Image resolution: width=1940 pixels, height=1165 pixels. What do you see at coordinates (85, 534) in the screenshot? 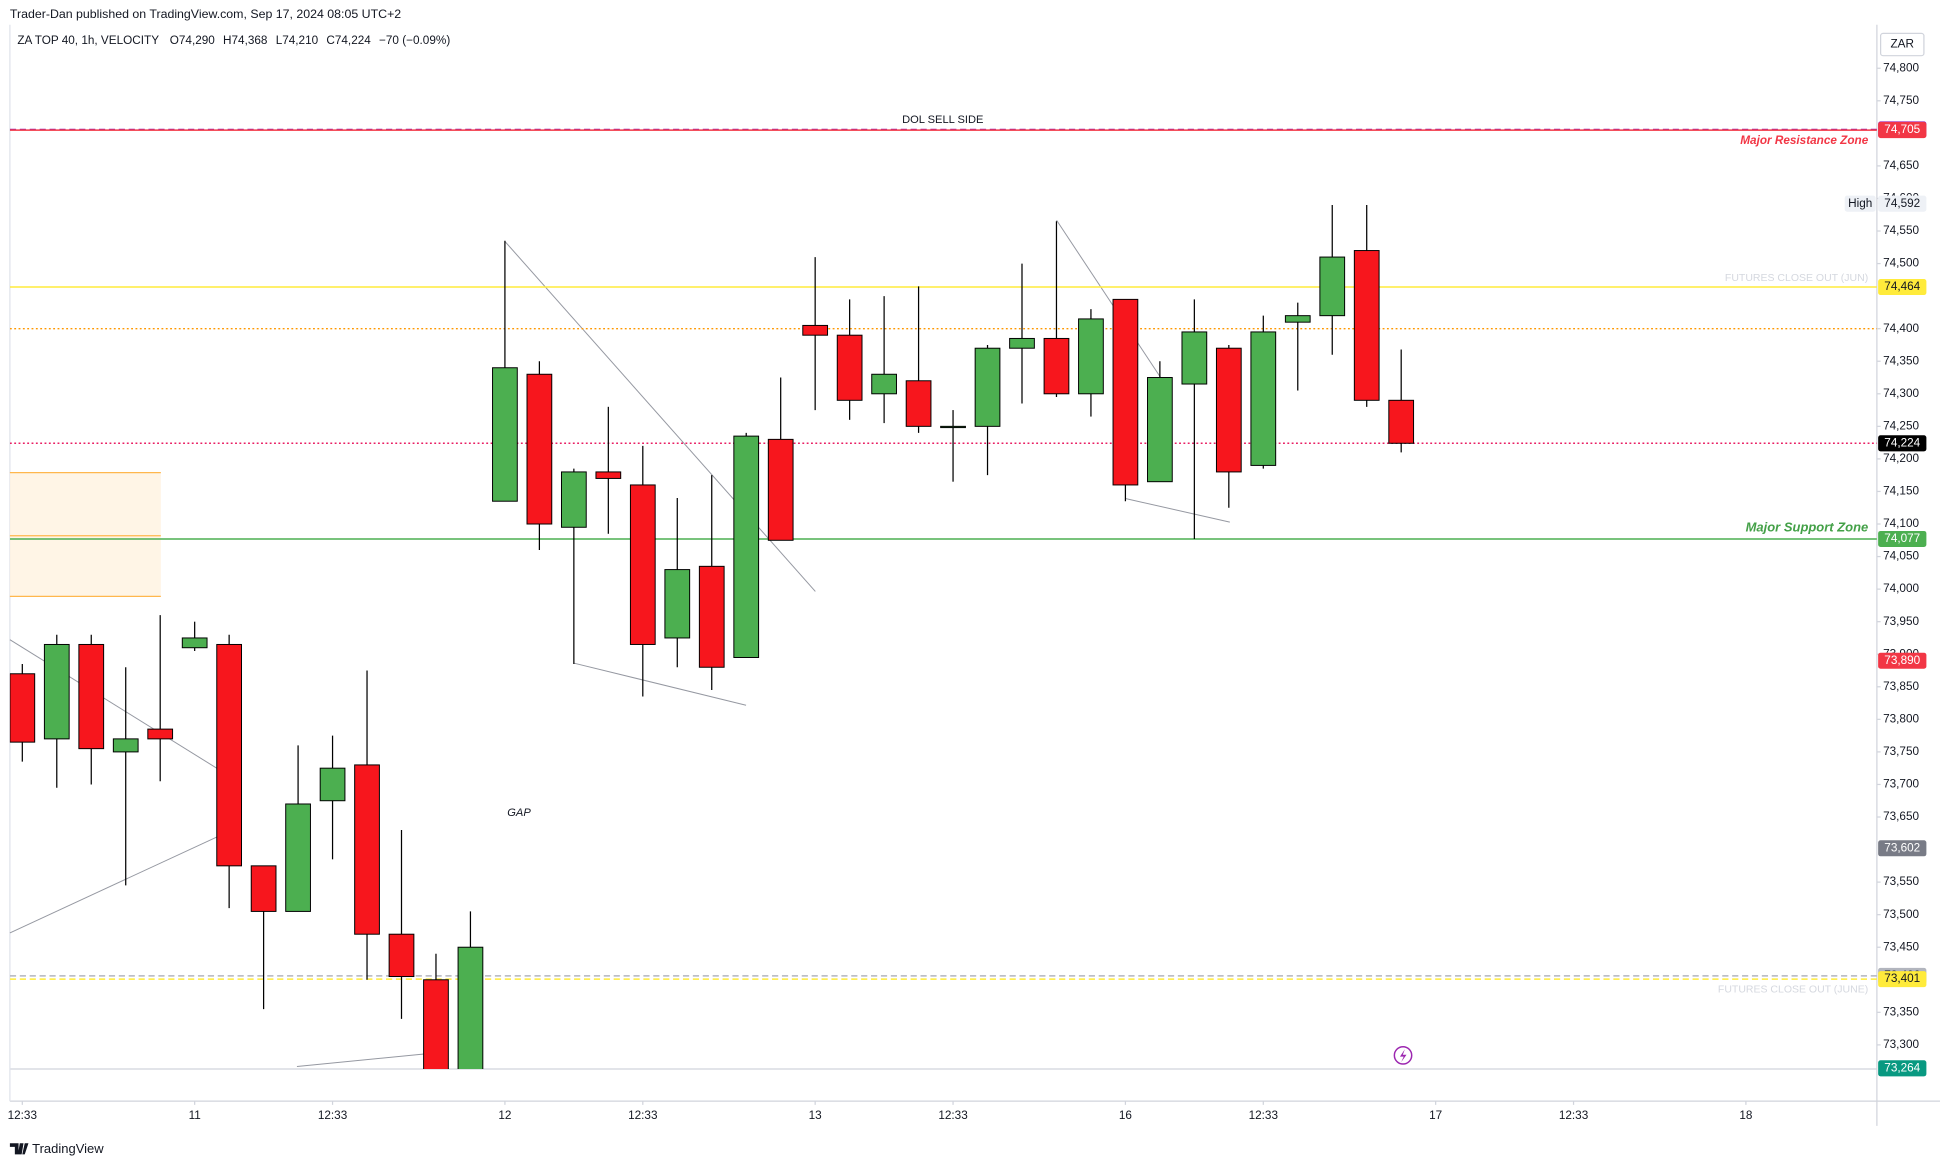
I see `zone-box` at bounding box center [85, 534].